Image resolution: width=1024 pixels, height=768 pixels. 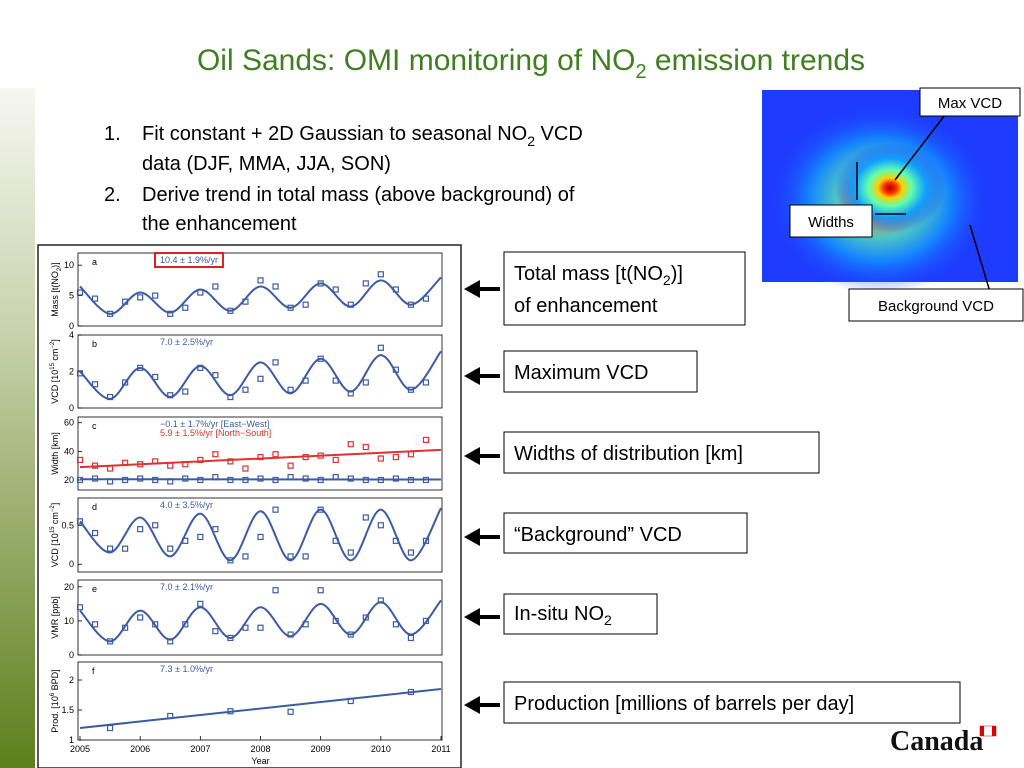 What do you see at coordinates (94, 589) in the screenshot?
I see `panel-letter: e` at bounding box center [94, 589].